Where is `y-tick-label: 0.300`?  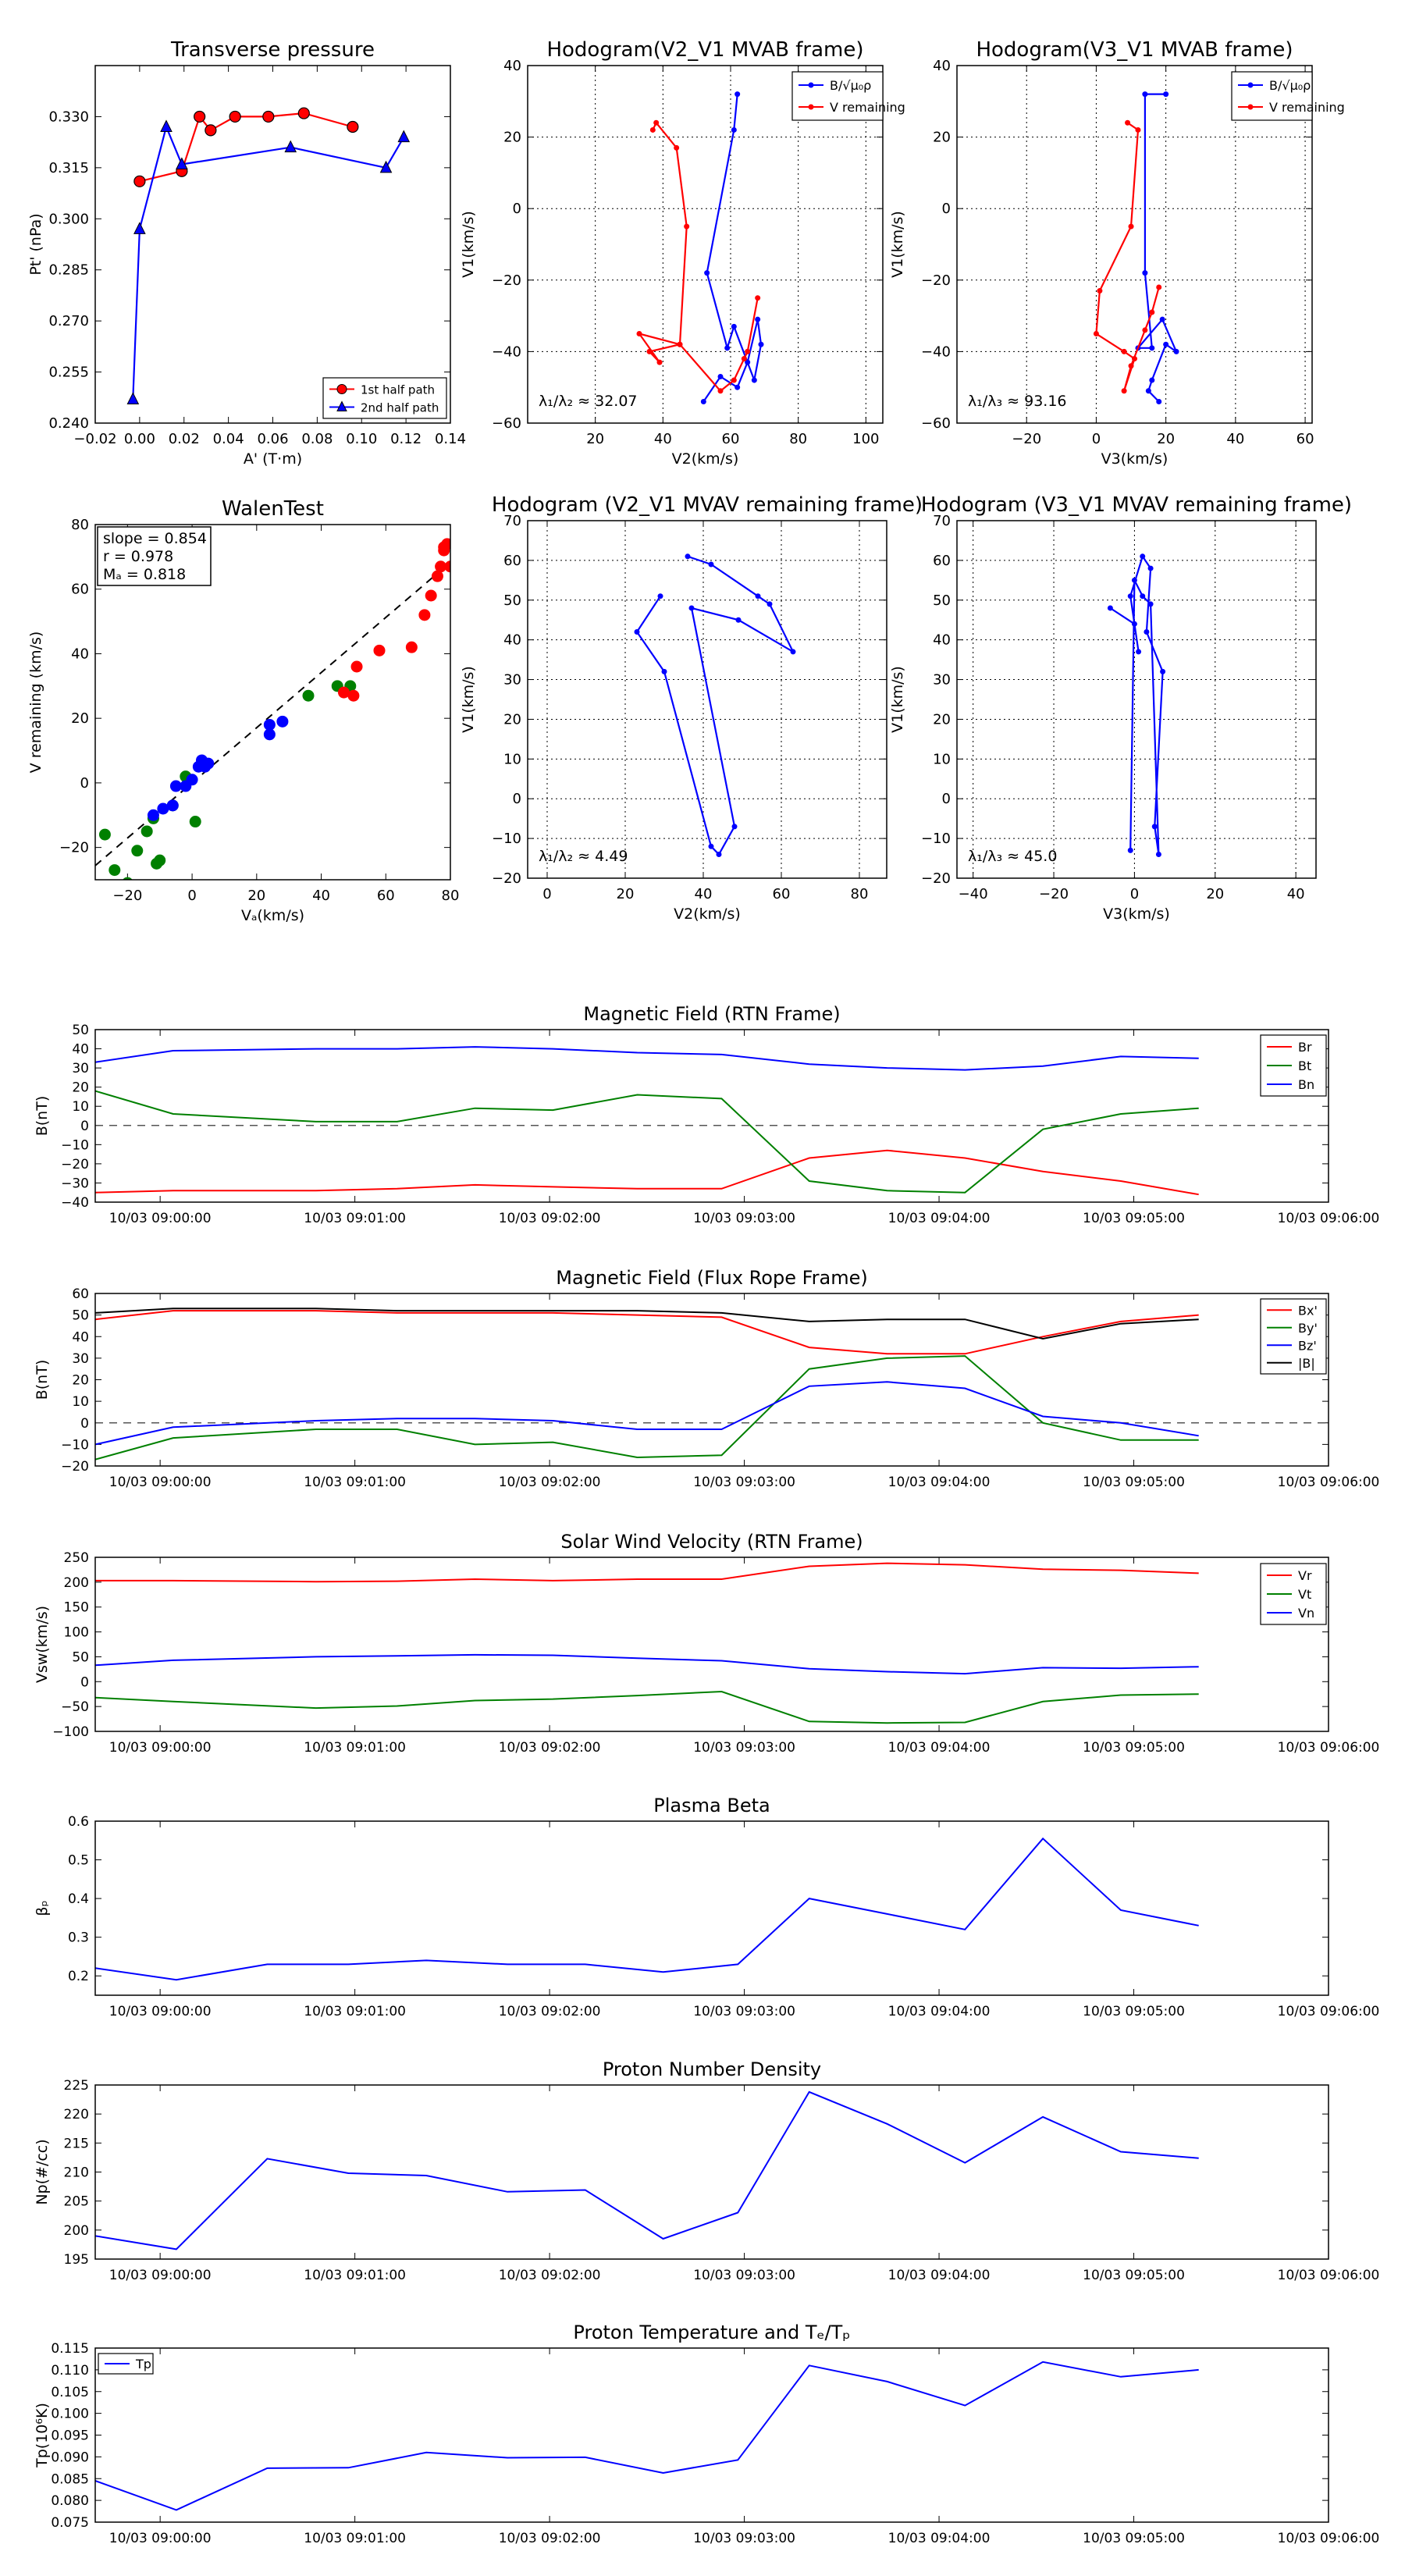
y-tick-label: 0.300 is located at coordinates (68, 219).